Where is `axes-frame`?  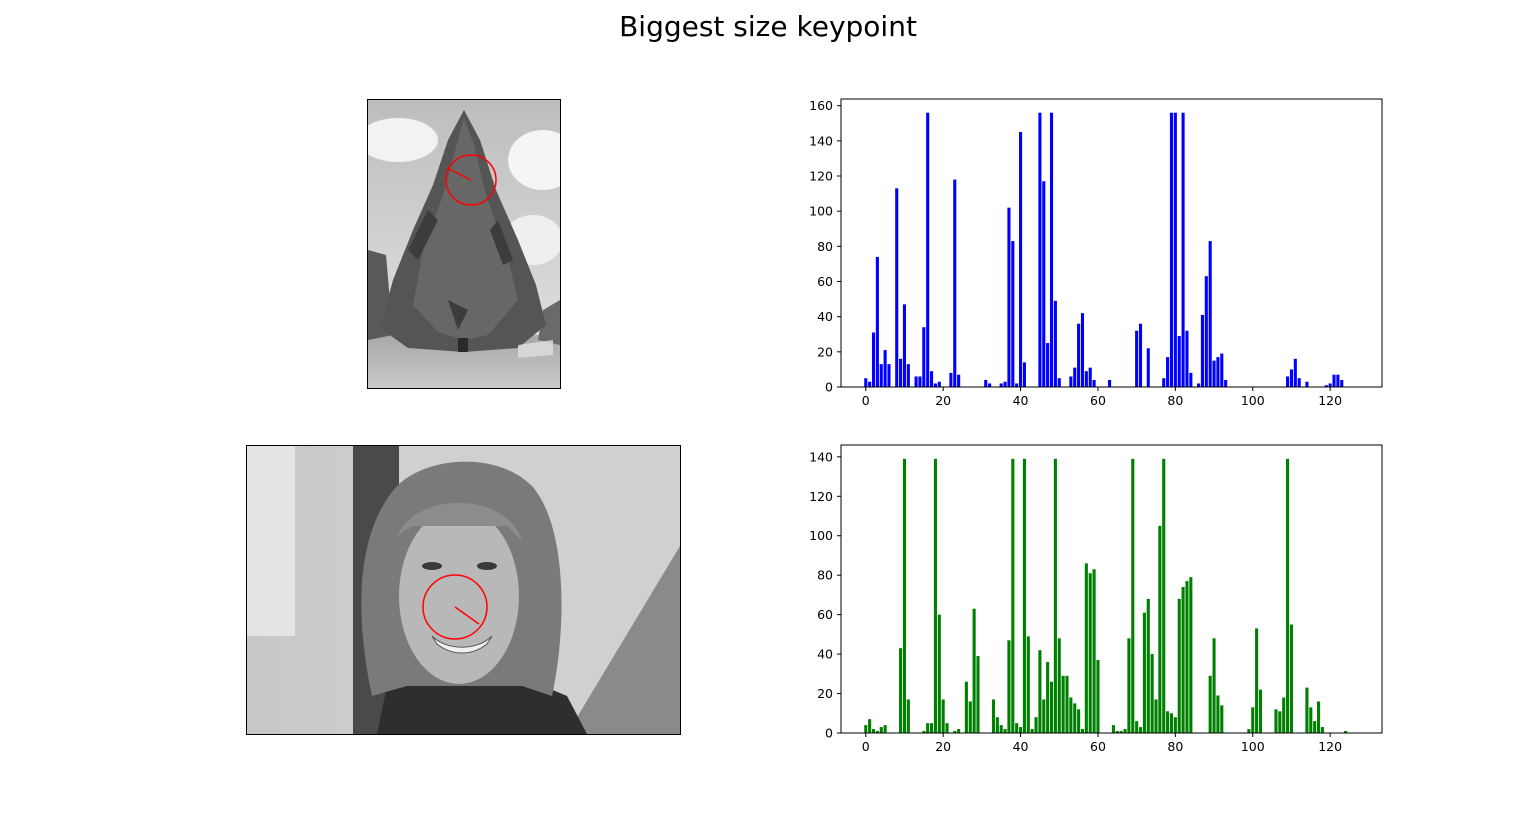
axes-frame is located at coordinates (1111, 589).